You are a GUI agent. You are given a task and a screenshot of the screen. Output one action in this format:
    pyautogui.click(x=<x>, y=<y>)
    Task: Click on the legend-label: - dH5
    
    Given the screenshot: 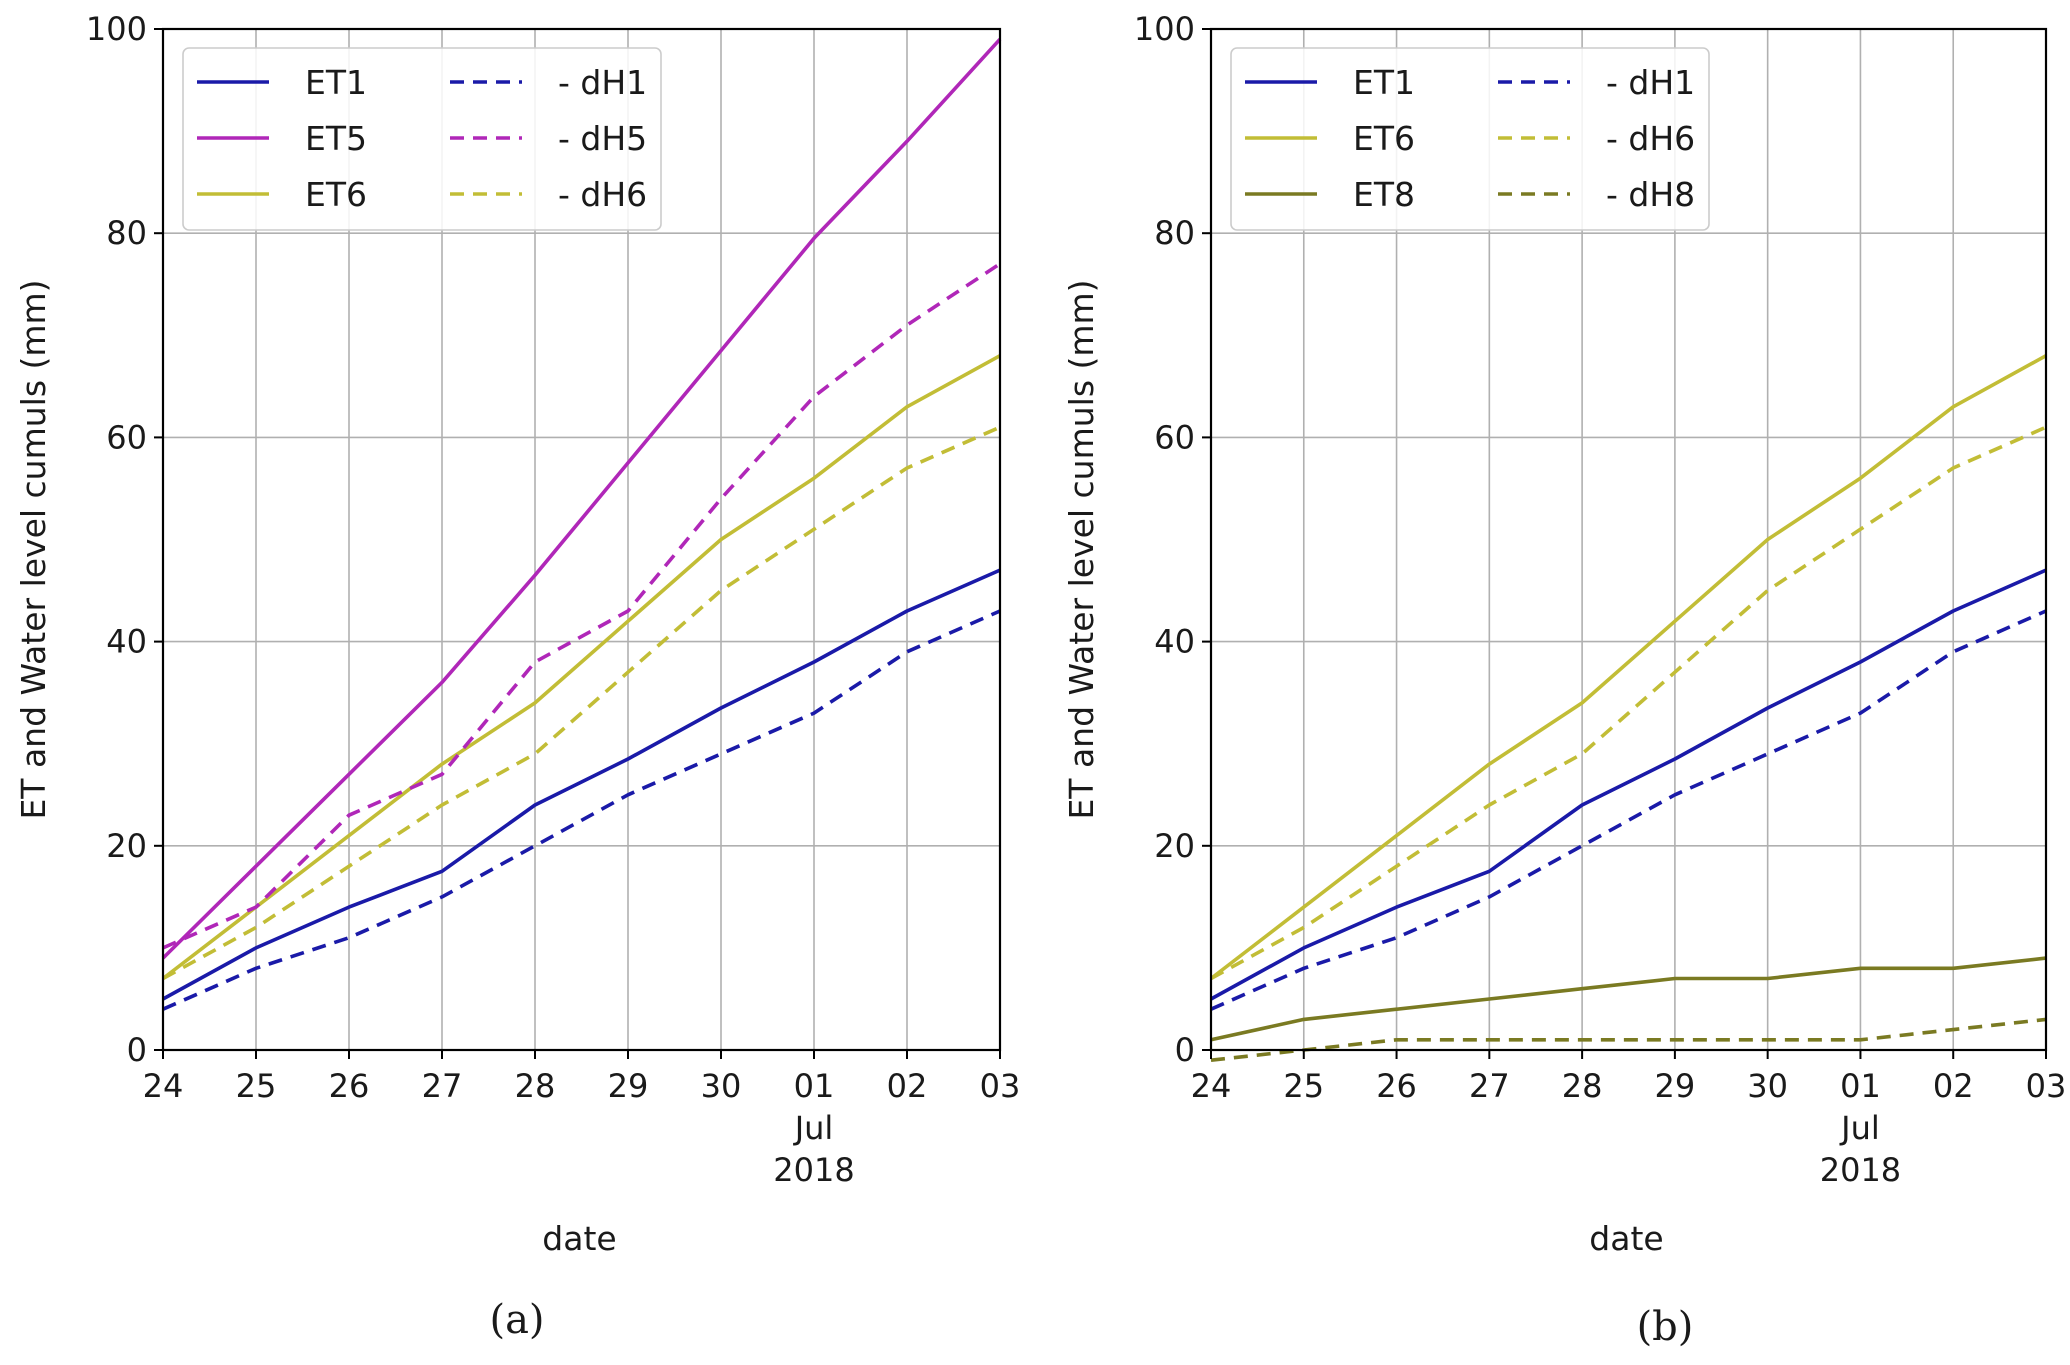 What is the action you would take?
    pyautogui.click(x=602, y=138)
    